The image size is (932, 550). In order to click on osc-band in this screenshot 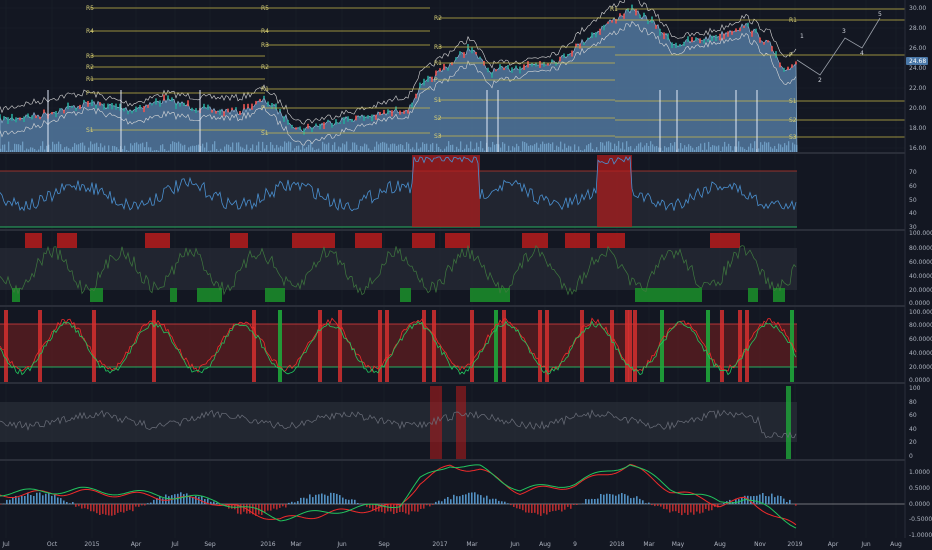, I will do `click(398, 345)`.